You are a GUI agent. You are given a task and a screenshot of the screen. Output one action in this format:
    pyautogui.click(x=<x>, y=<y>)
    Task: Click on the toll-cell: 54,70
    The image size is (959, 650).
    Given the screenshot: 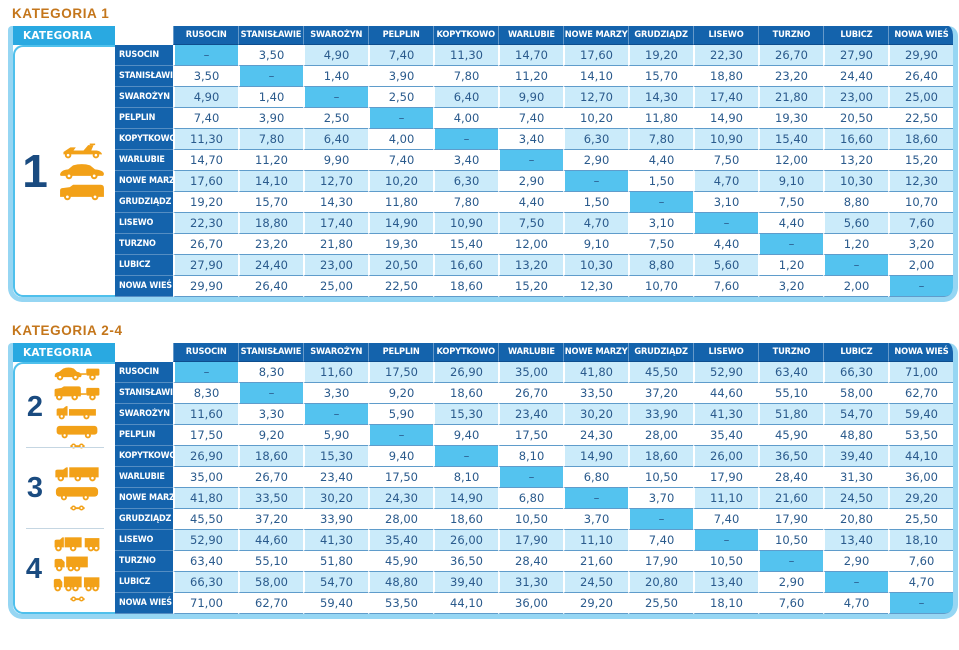 What is the action you would take?
    pyautogui.click(x=855, y=414)
    